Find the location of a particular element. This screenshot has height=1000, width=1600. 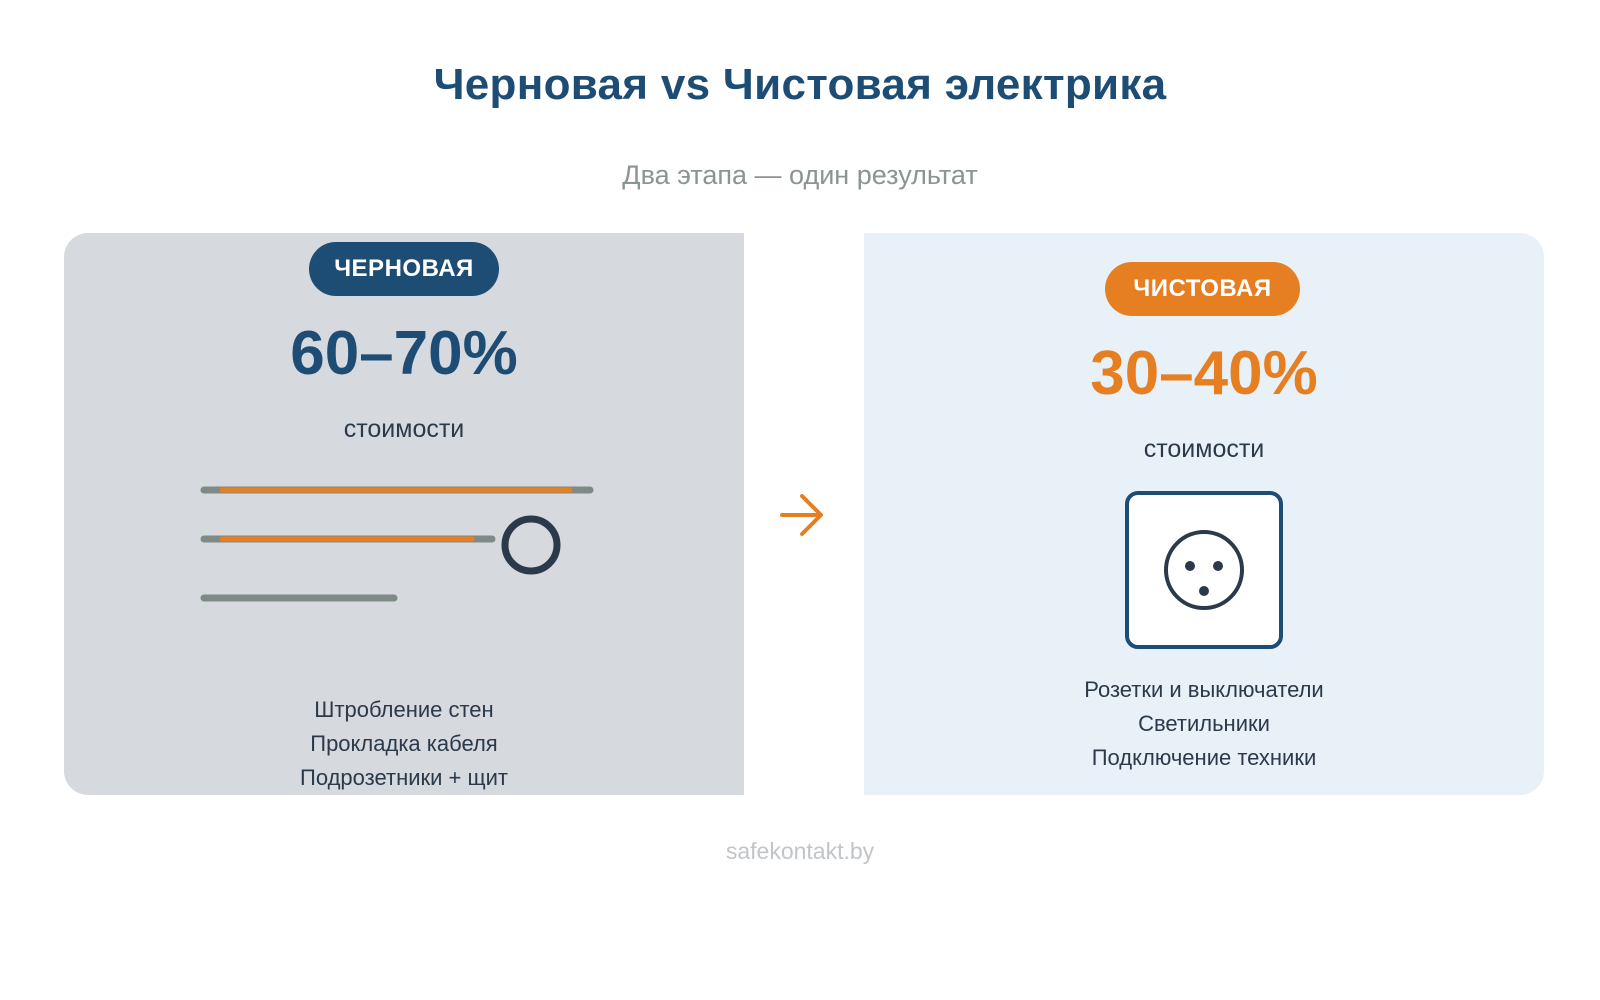

finish-stage-badge: ЧИСТОВАЯ is located at coordinates (1202, 289).